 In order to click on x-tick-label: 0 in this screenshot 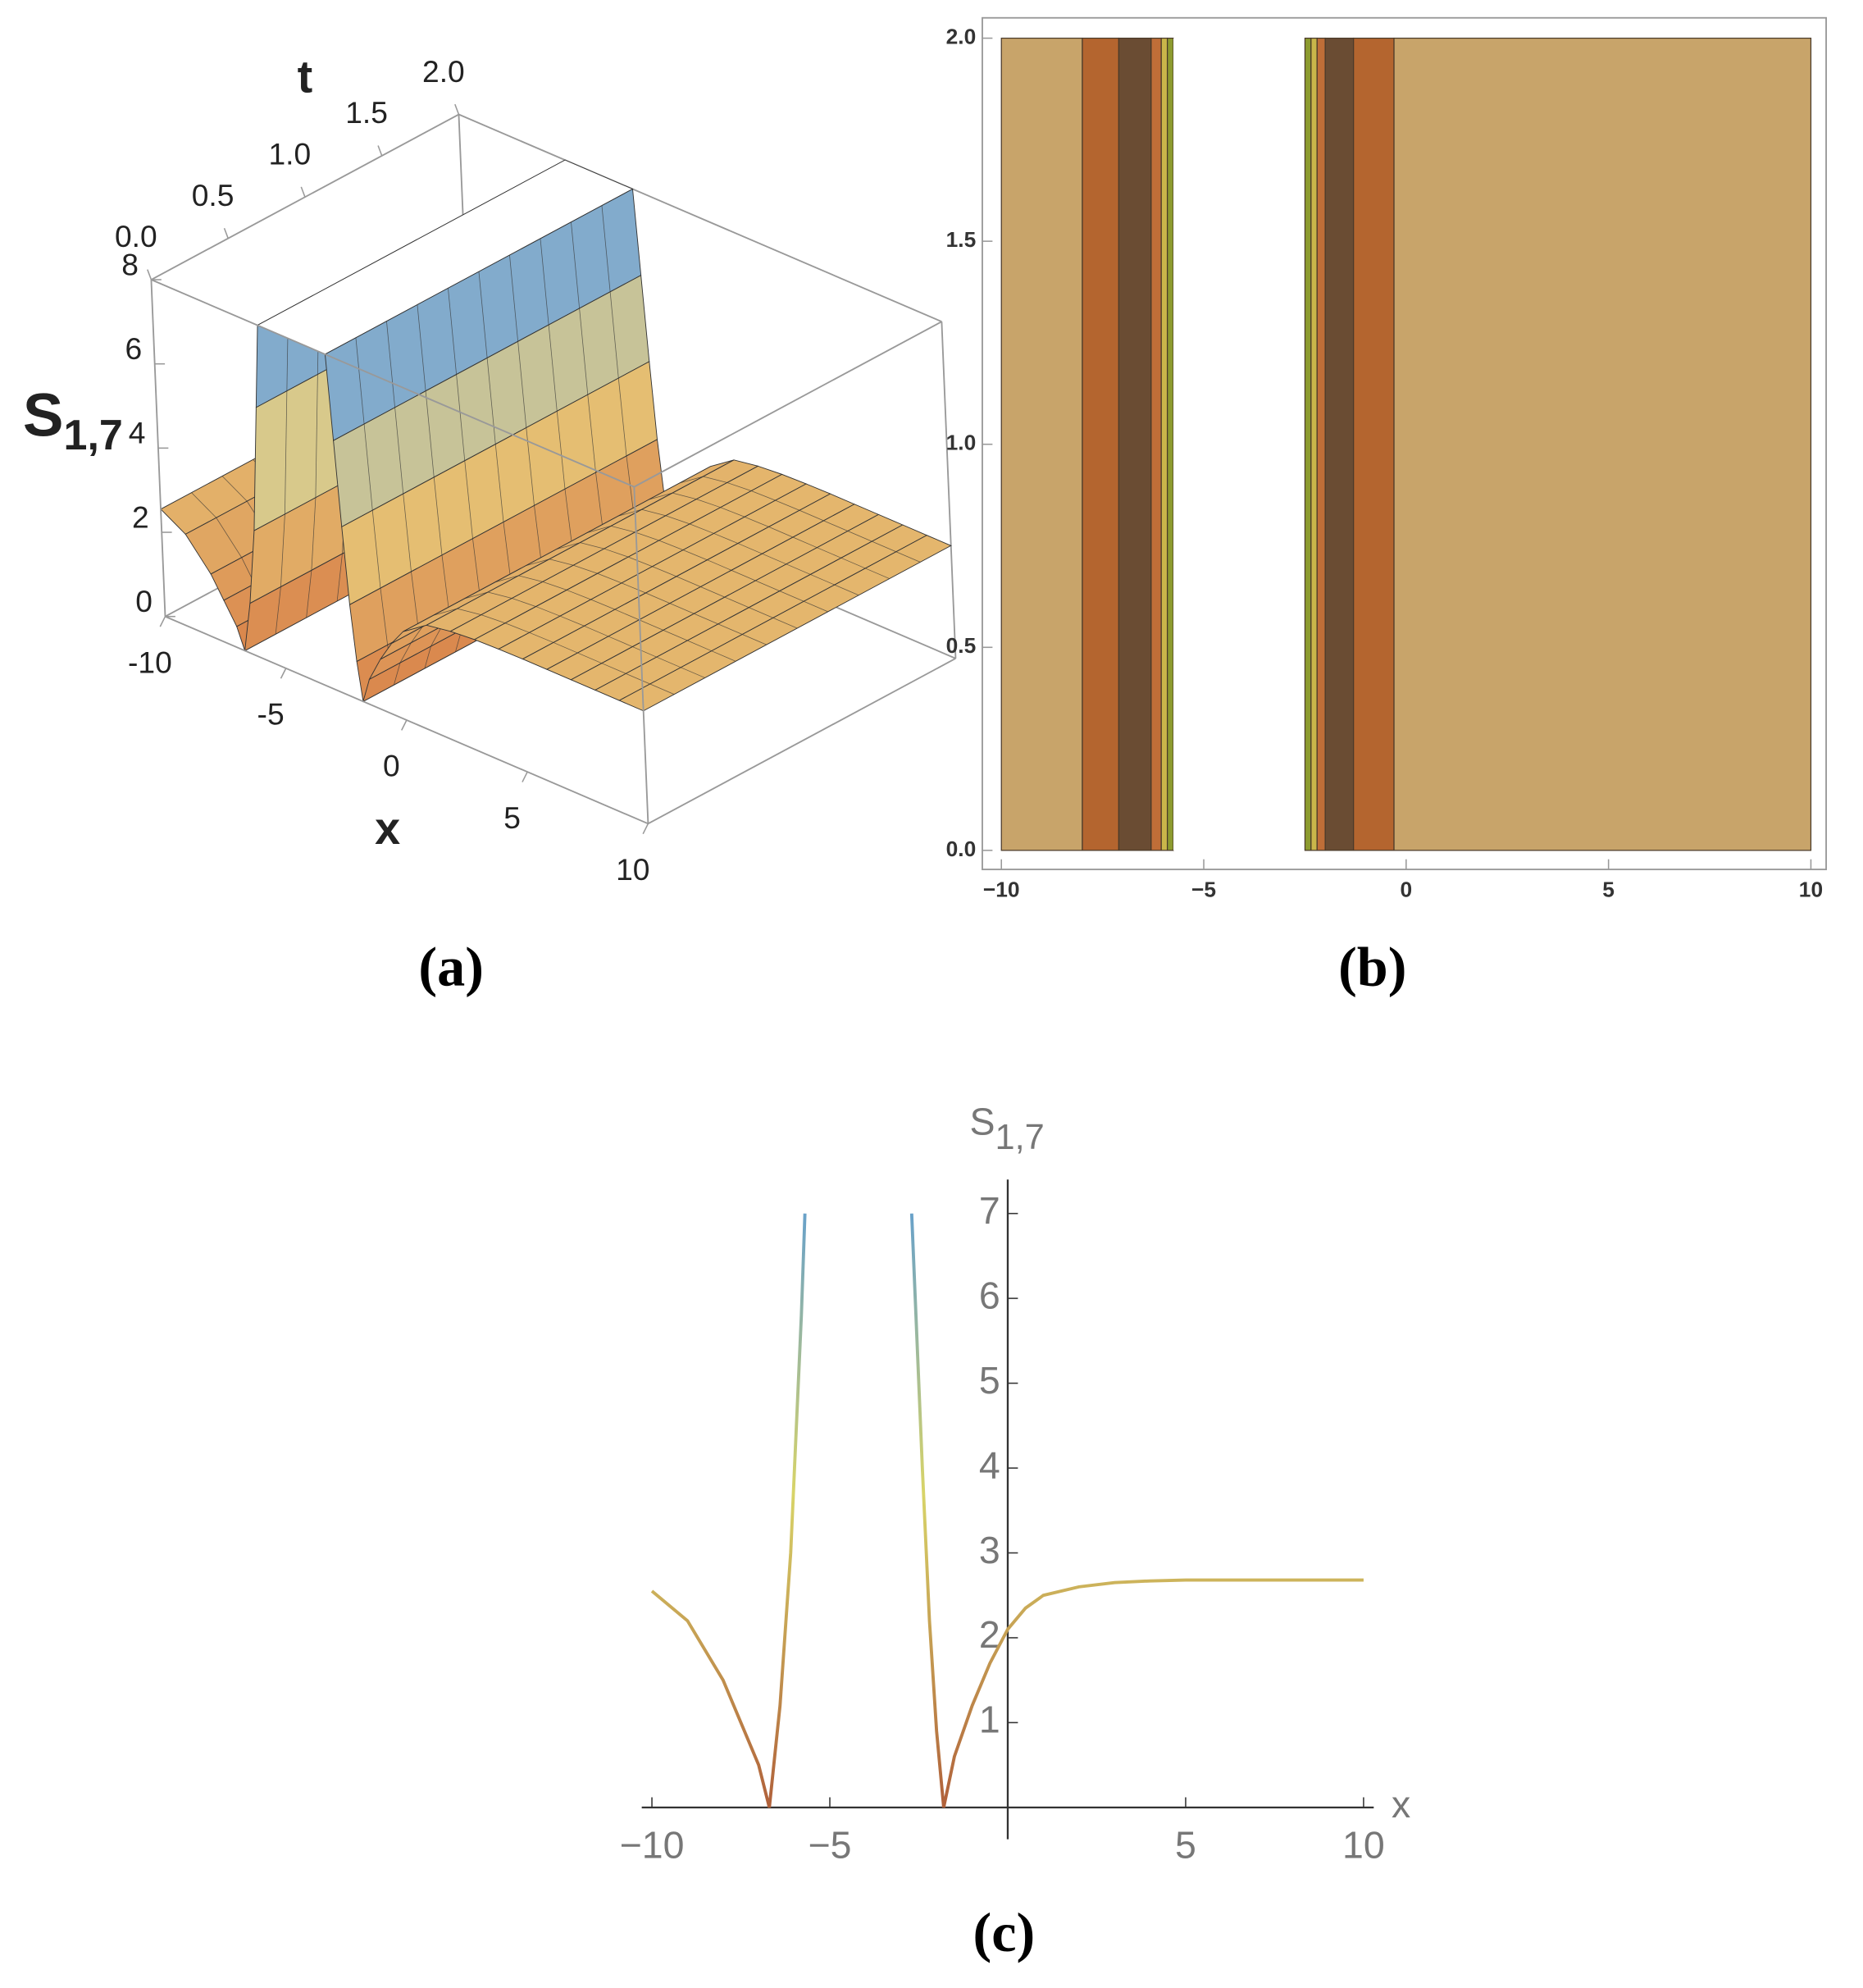, I will do `click(1407, 889)`.